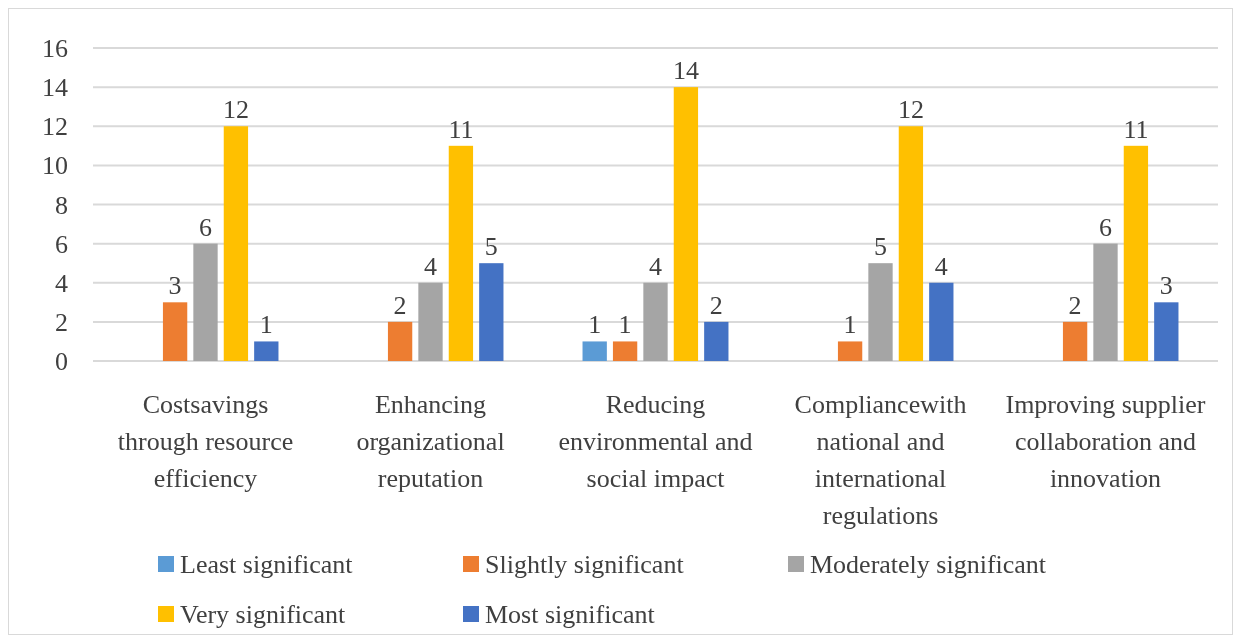 This screenshot has width=1241, height=643. What do you see at coordinates (205, 441) in the screenshot?
I see `x-tick-label: Costsavings through resource efficiency` at bounding box center [205, 441].